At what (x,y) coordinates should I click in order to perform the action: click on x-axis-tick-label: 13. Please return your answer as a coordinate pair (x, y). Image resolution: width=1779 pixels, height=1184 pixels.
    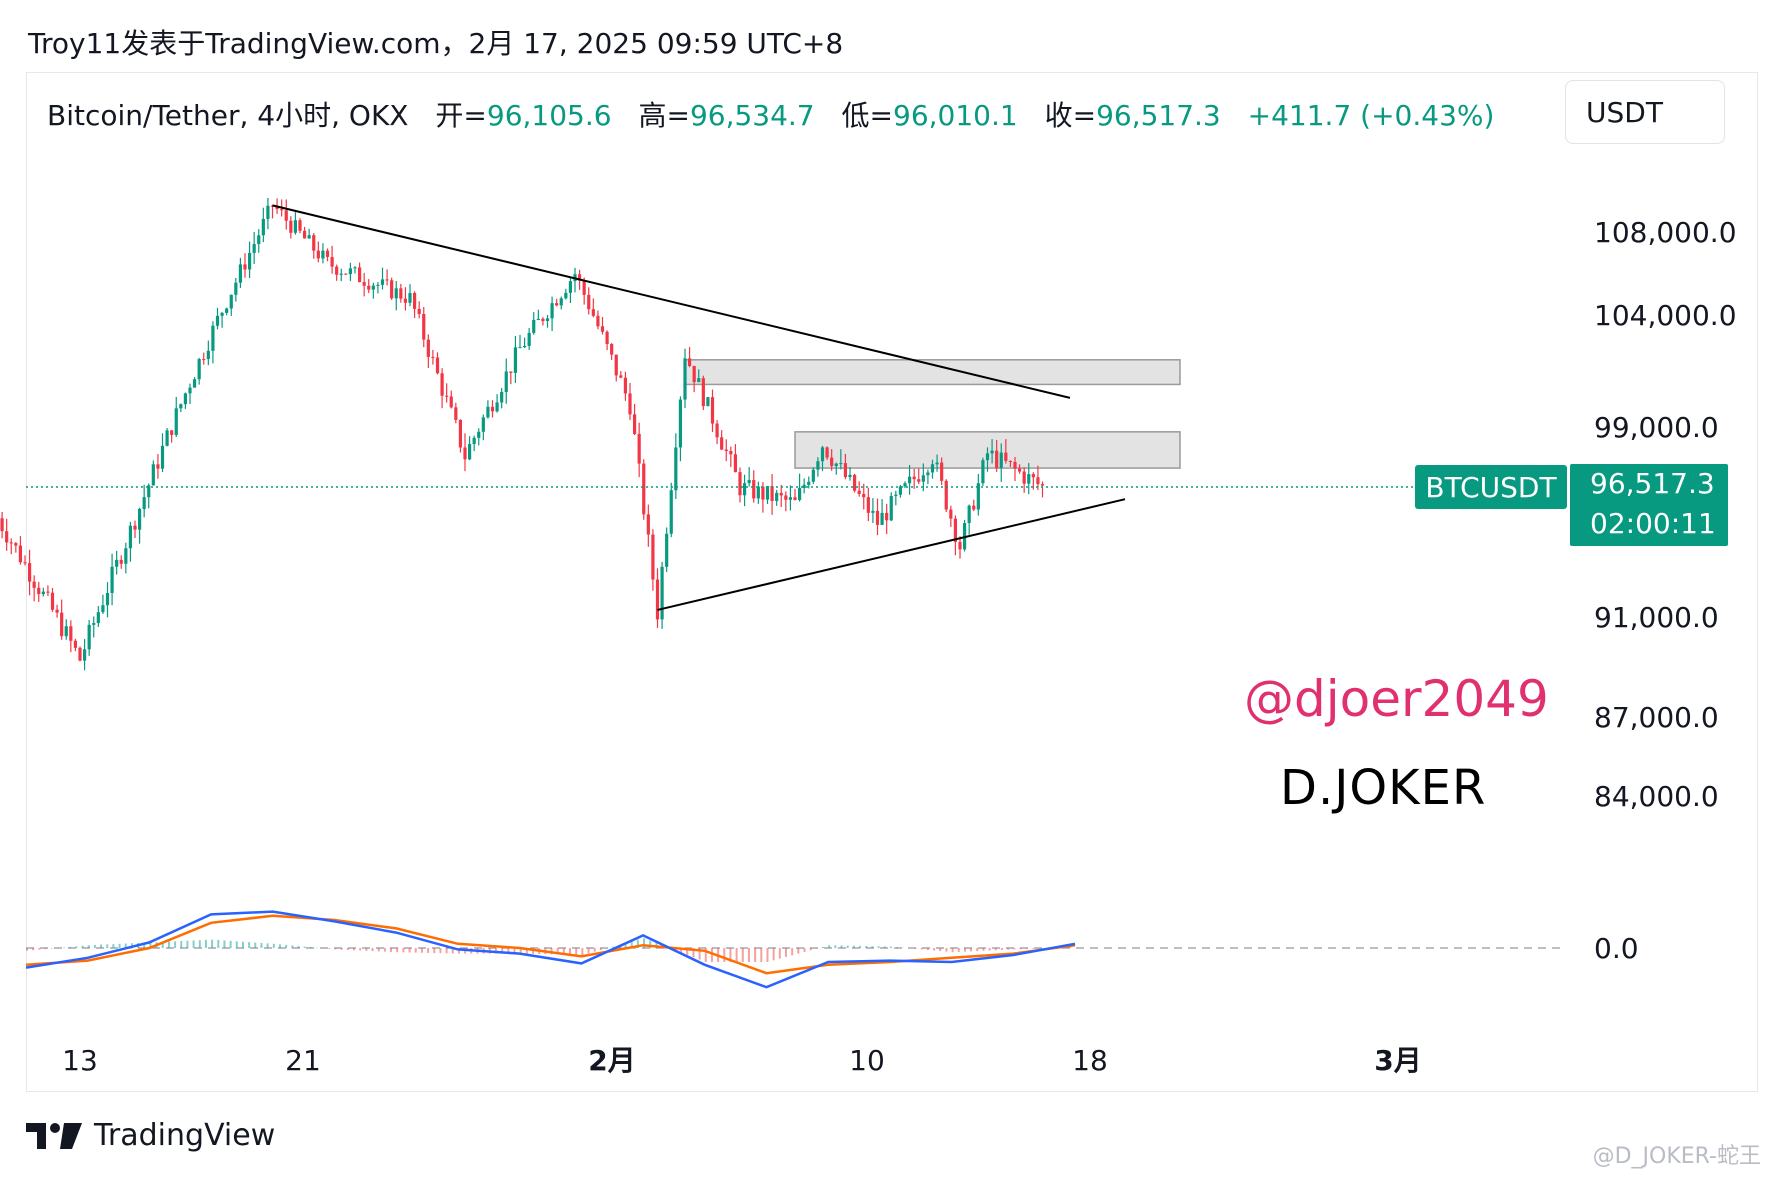
    Looking at the image, I should click on (80, 1060).